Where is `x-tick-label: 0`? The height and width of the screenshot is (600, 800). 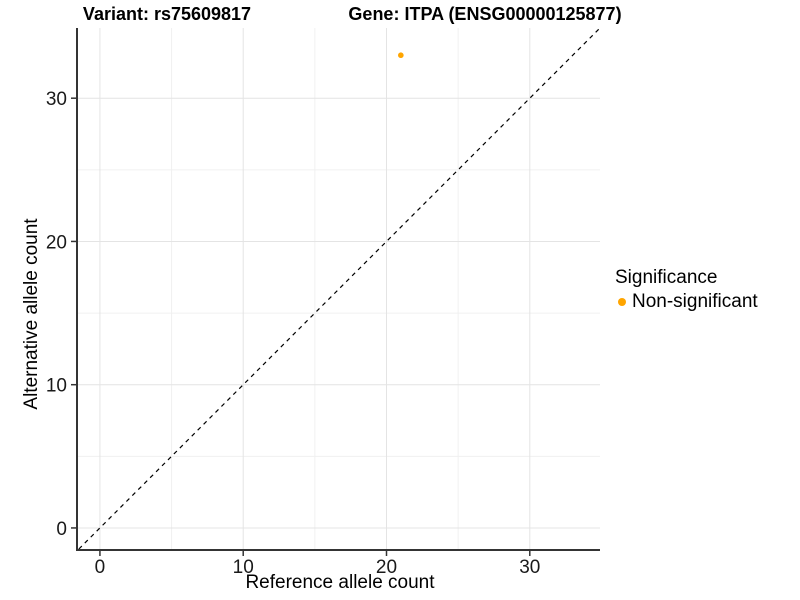 x-tick-label: 0 is located at coordinates (100, 567).